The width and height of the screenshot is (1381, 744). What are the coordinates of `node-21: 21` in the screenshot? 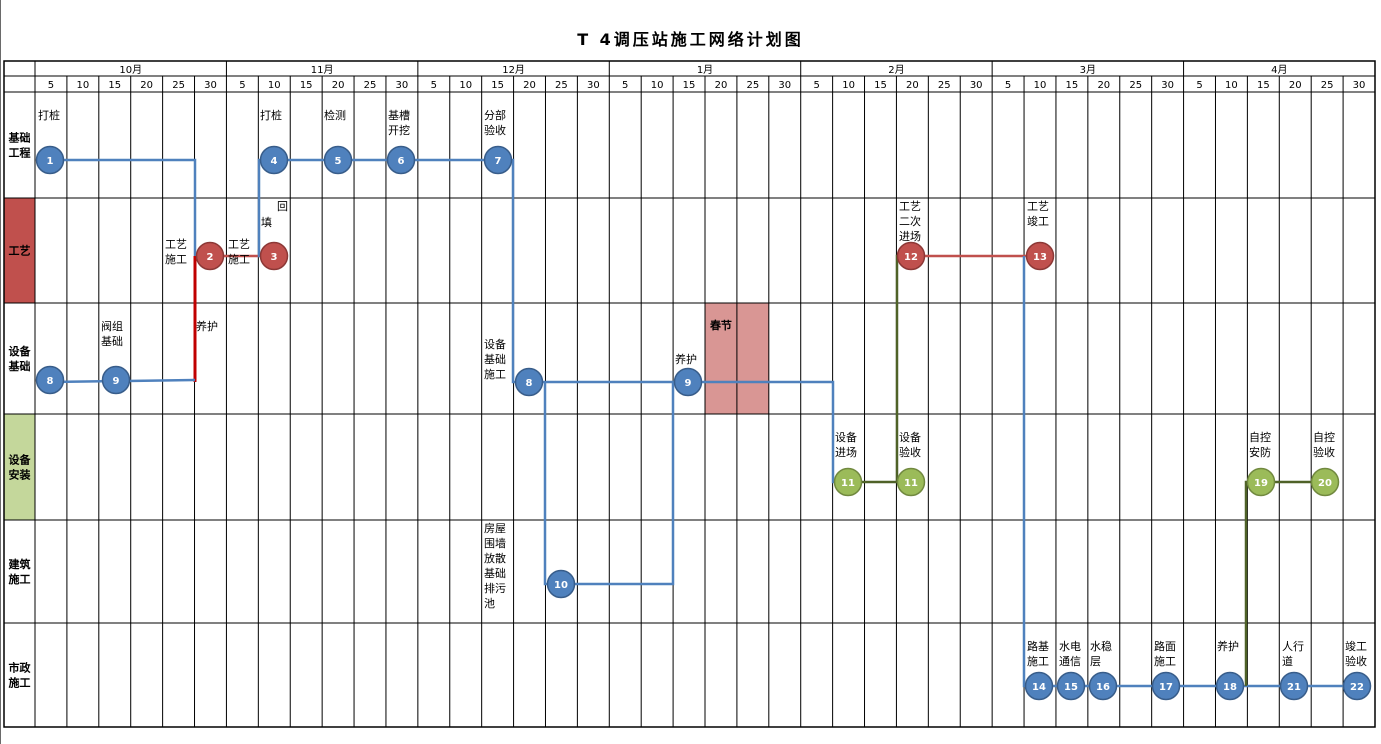 It's located at (1294, 686).